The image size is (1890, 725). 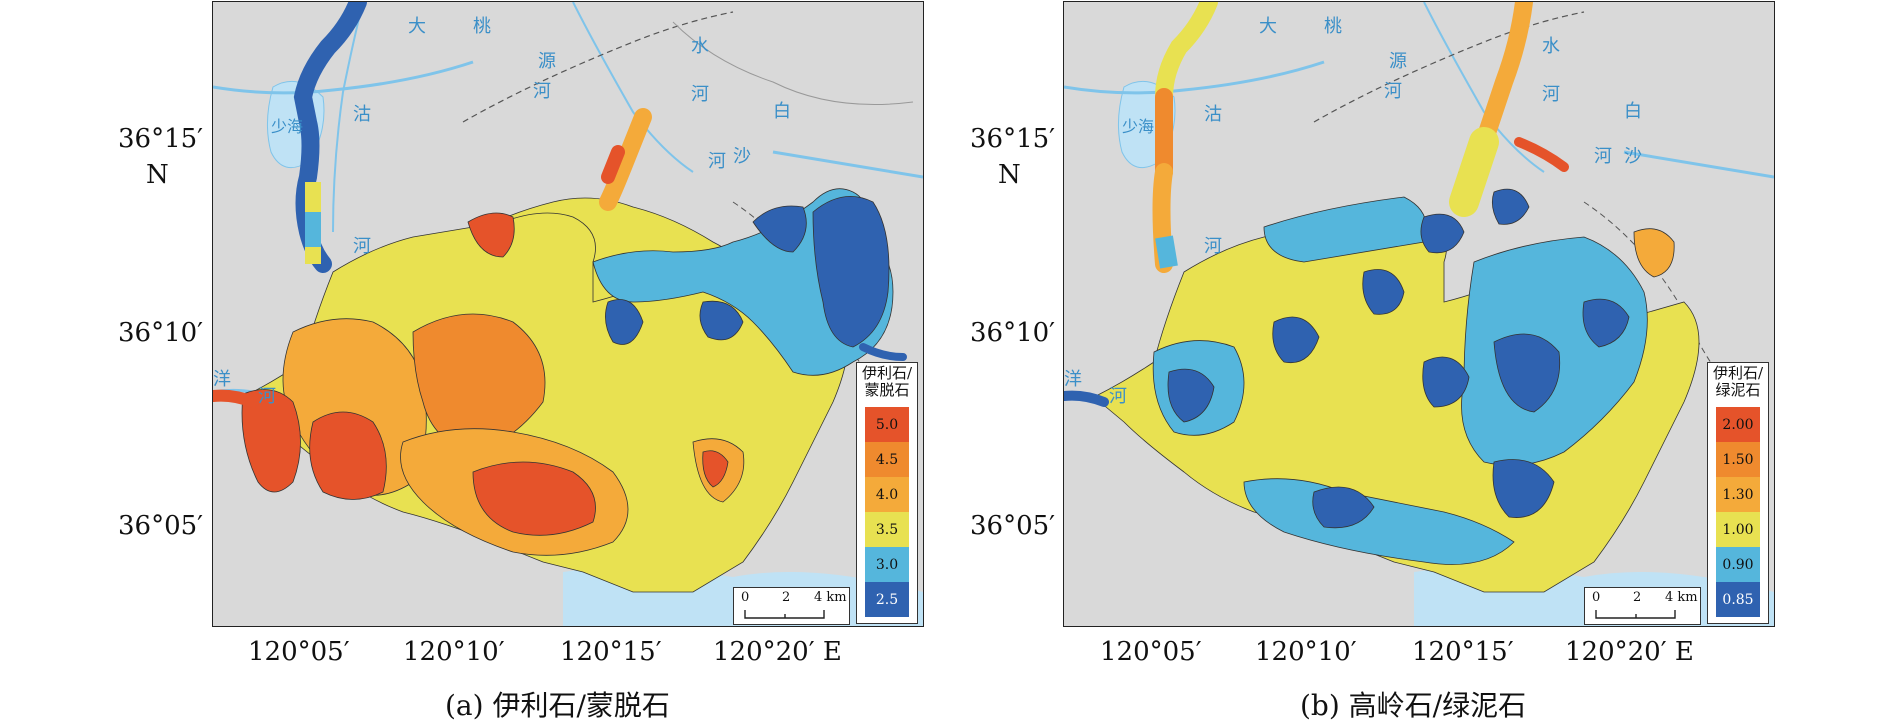 I want to click on legend-b: 伊利石/ 绿泥石 2.00 1.50 1.30 1.00 0.90 0.85, so click(x=1738, y=493).